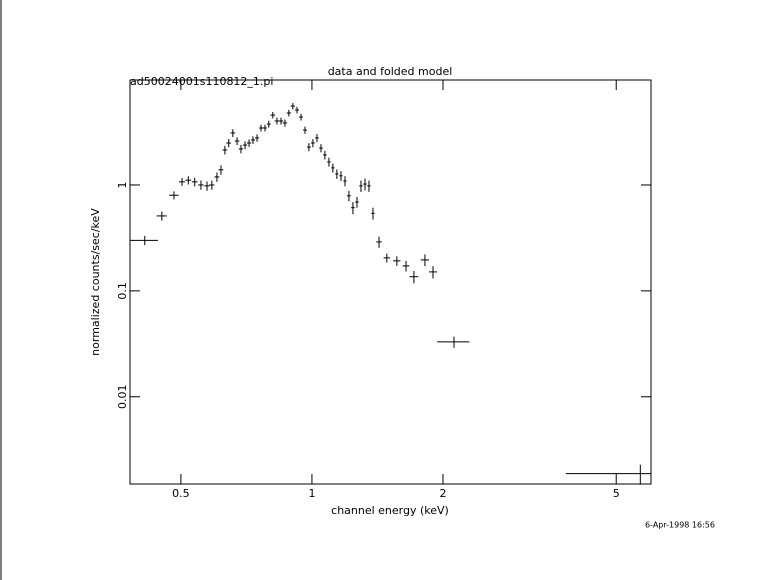 The height and width of the screenshot is (580, 781). Describe the element at coordinates (442, 493) in the screenshot. I see `x-tick-label: 2` at that location.